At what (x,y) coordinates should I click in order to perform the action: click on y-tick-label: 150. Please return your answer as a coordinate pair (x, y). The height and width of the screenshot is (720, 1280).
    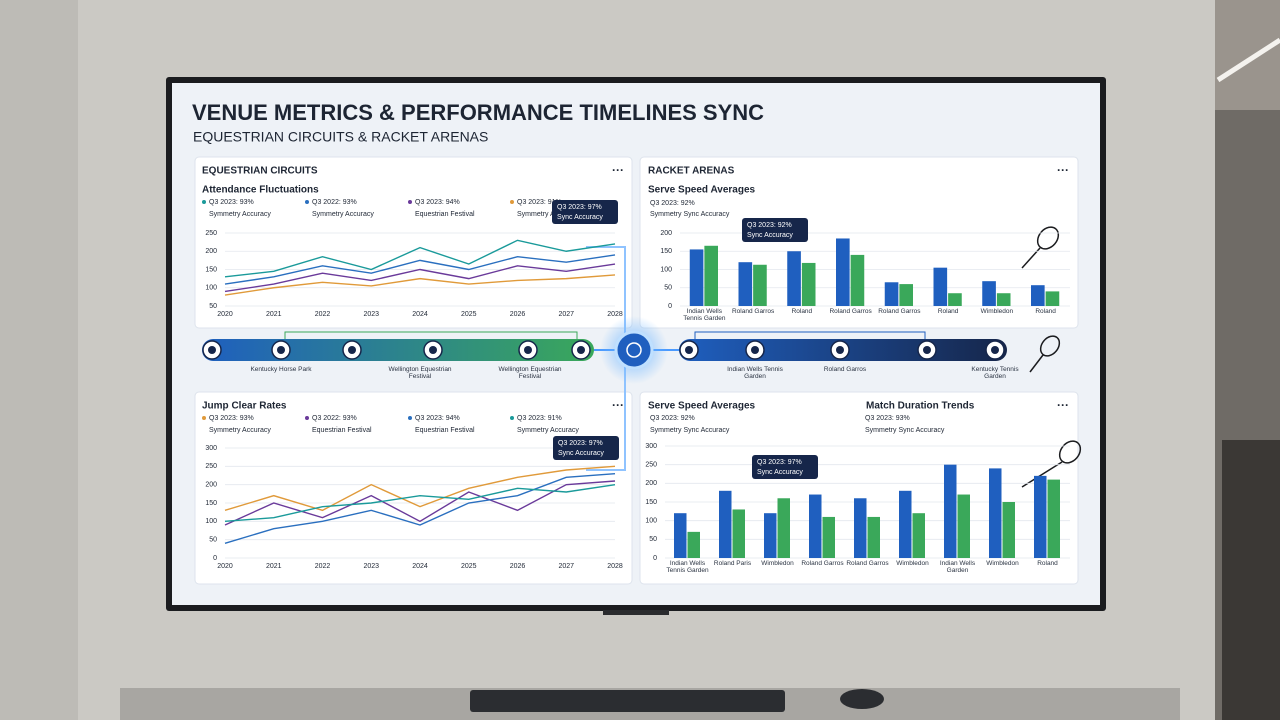
    Looking at the image, I should click on (211, 269).